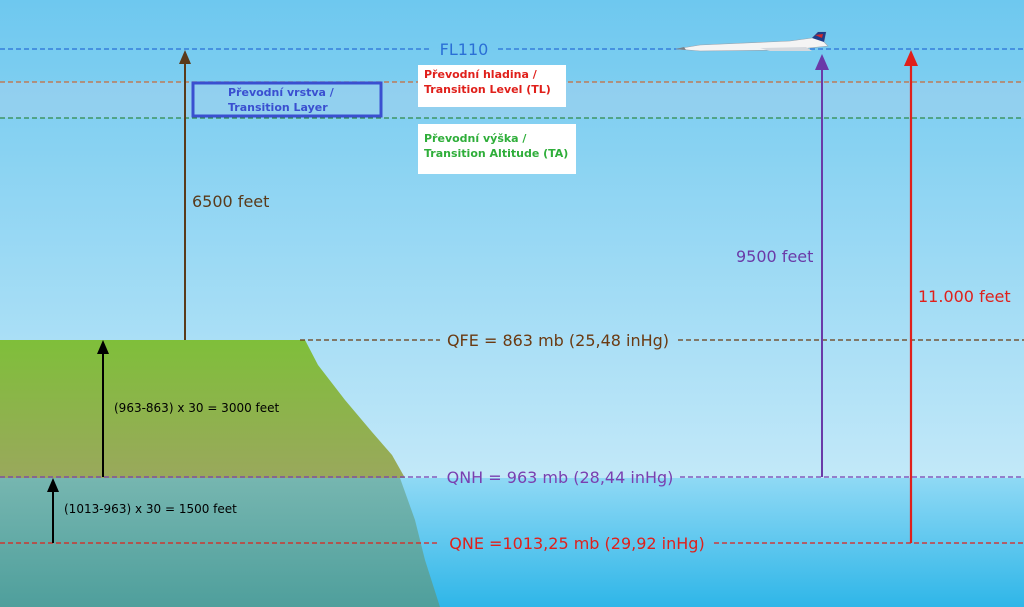 This screenshot has width=1024, height=607. I want to click on transition-altitude-line2: Transition Altitude (TA), so click(496, 153).